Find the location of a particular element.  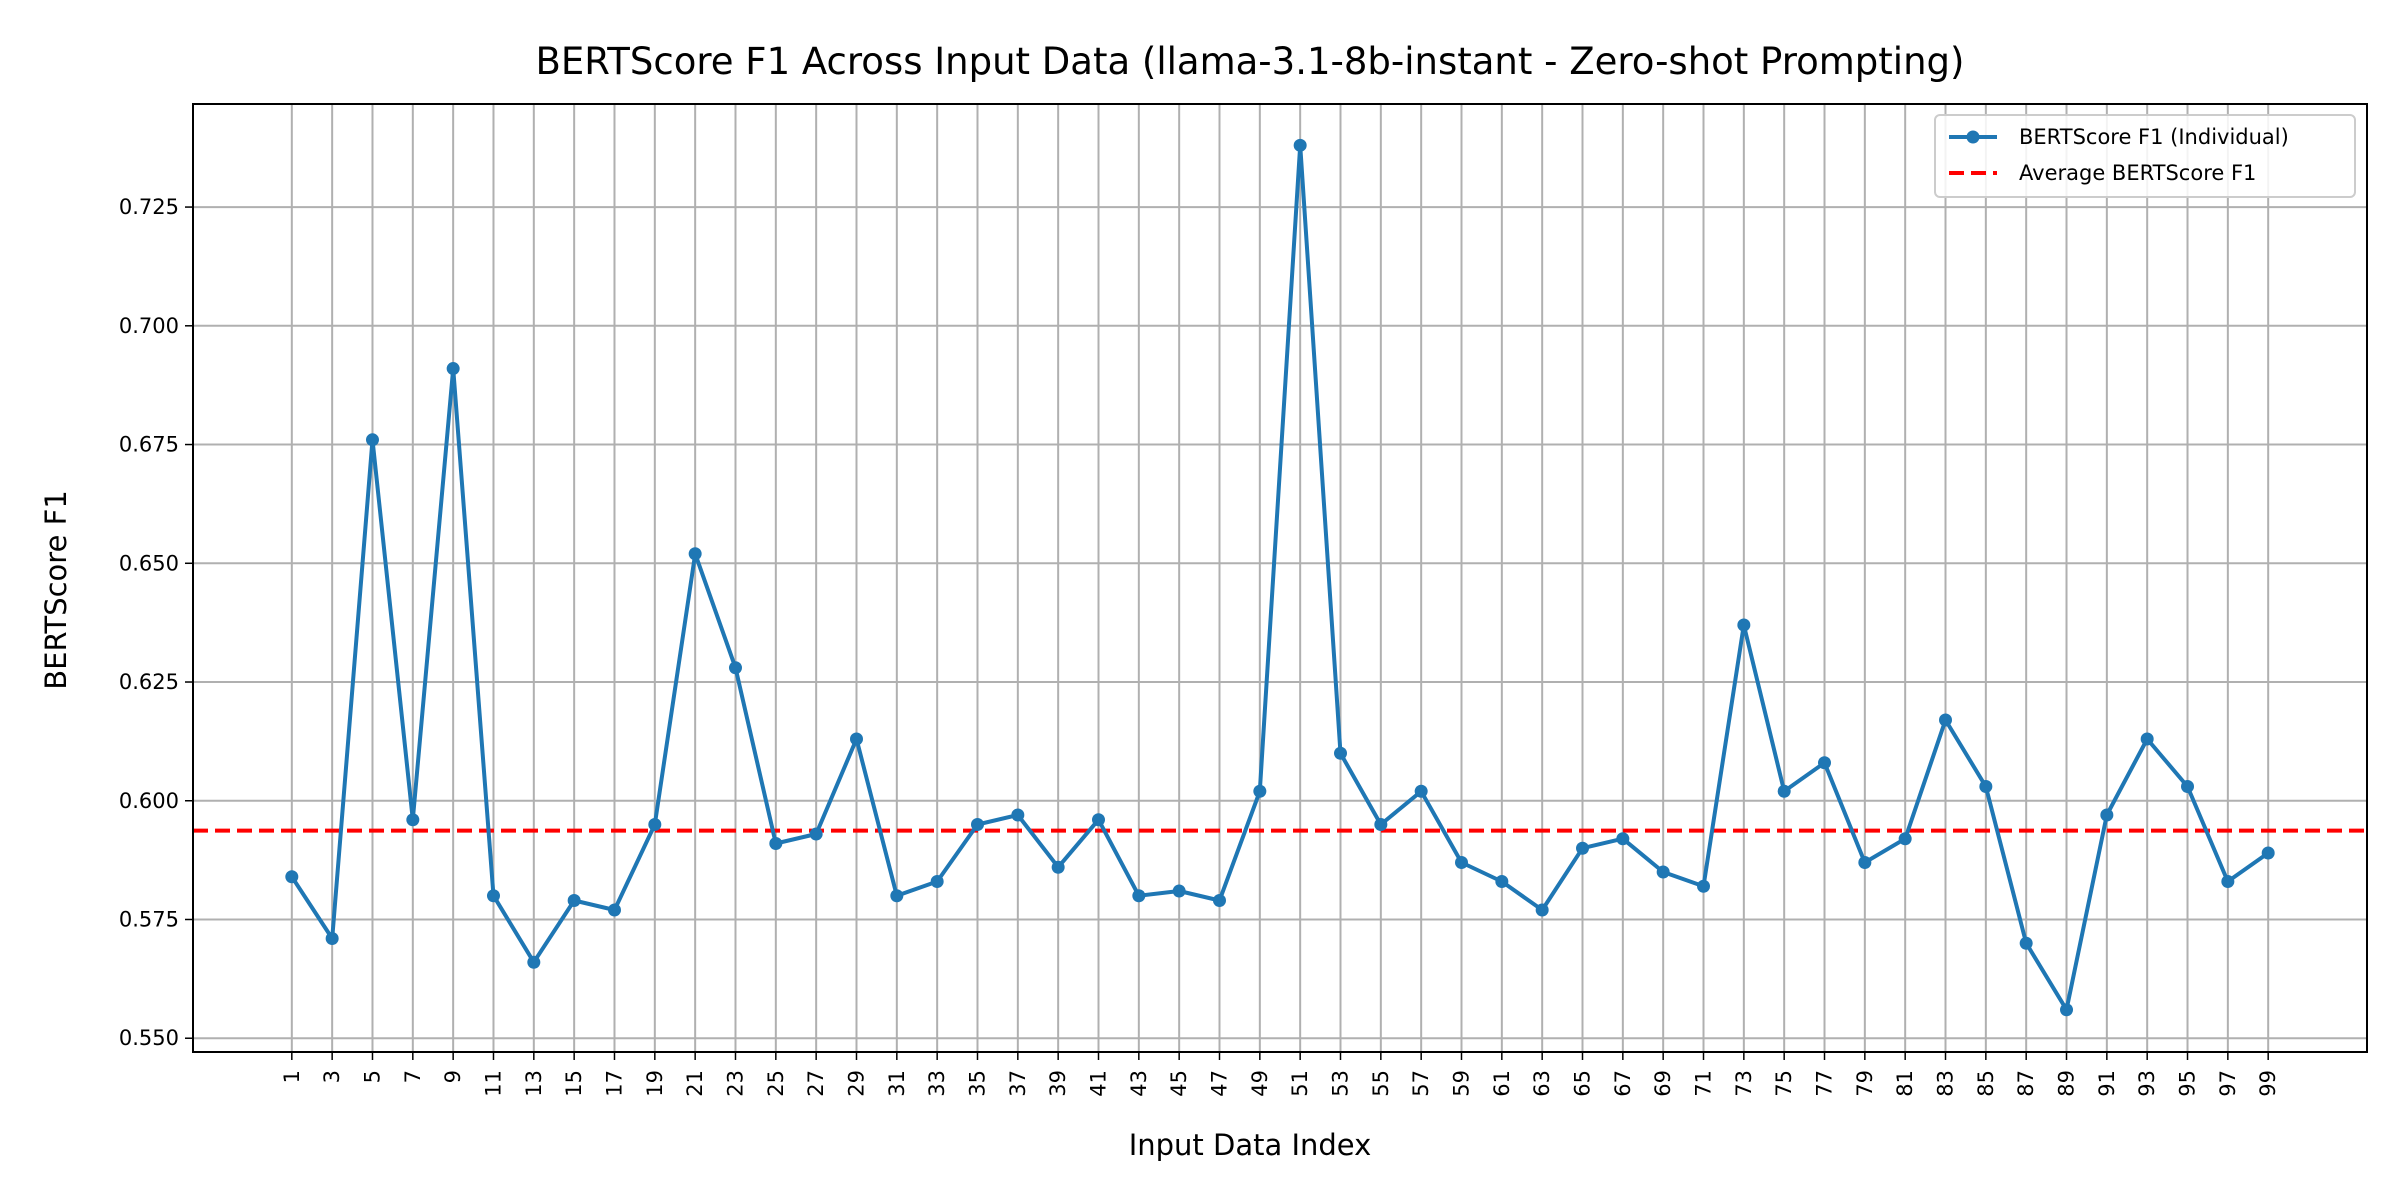

x-tick-label: 85 is located at coordinates (1986, 1083).